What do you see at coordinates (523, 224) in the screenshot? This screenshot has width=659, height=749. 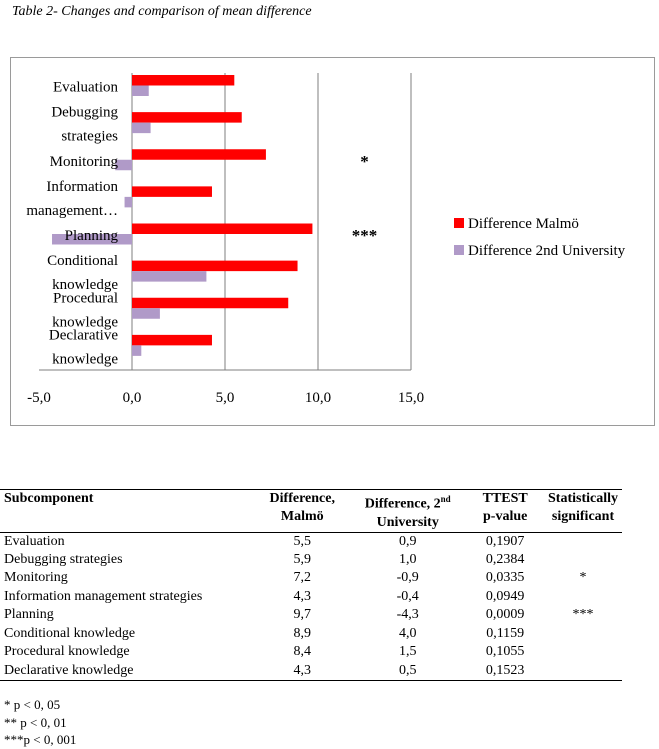 I see `legend-label: Difference Malmö` at bounding box center [523, 224].